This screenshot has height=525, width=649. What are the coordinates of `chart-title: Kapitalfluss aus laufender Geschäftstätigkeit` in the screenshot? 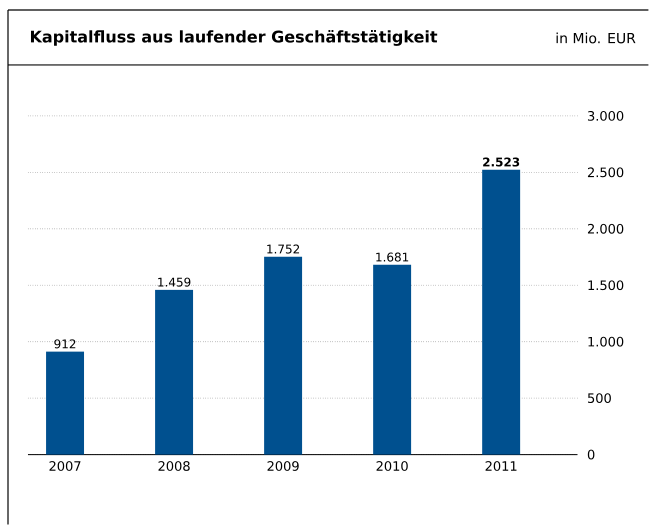 It's located at (234, 38).